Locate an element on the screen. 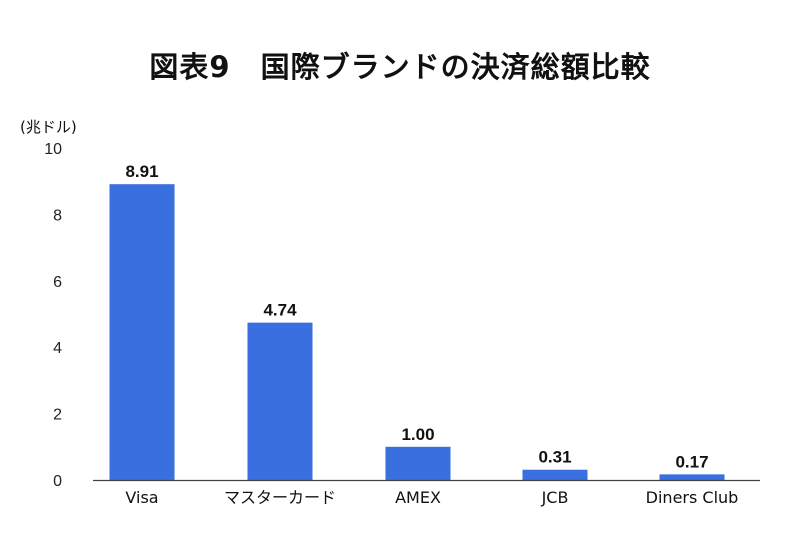  value-label: 4.74 is located at coordinates (280, 310).